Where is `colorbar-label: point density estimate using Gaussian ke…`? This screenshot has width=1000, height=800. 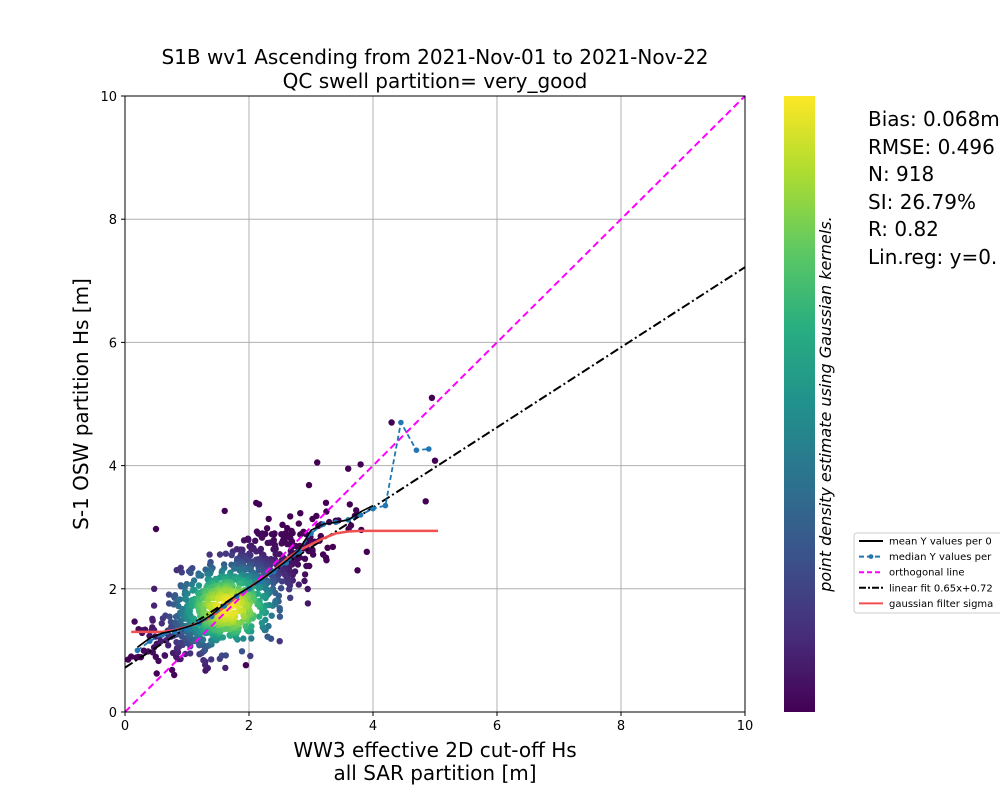
colorbar-label: point density estimate using Gaussian ke… is located at coordinates (825, 404).